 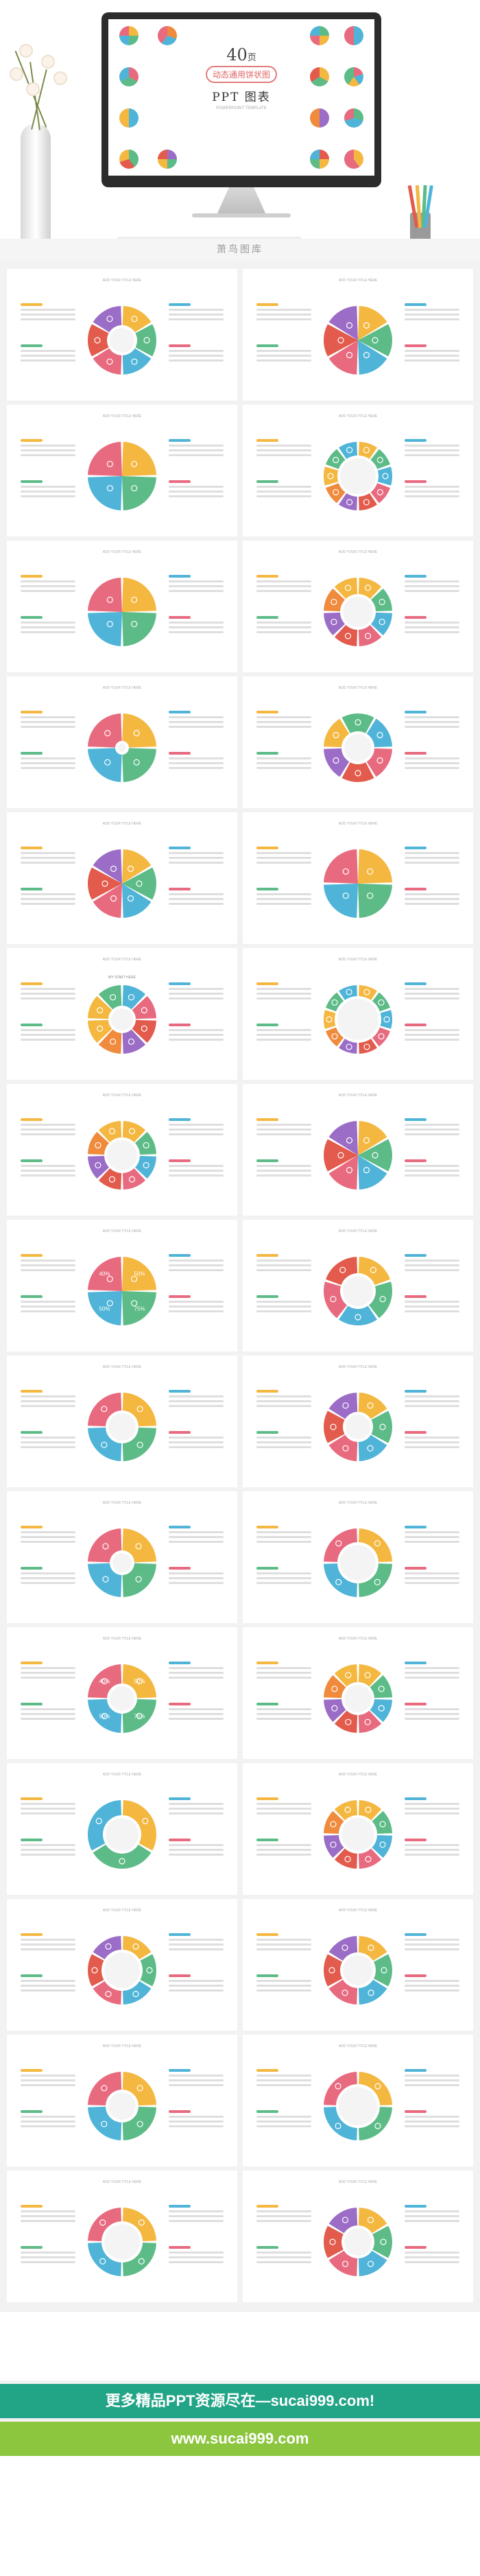 I want to click on slide-thumbnail: ADD YOUR TITLE HERE MY START HERE, so click(x=122, y=1014).